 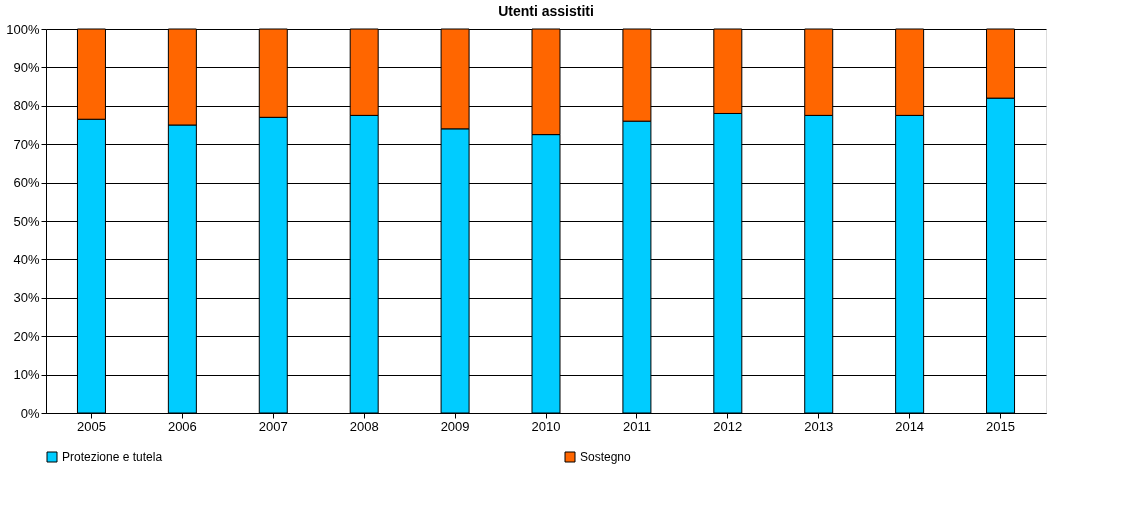 I want to click on x-tick-label: 2007, so click(x=273, y=426).